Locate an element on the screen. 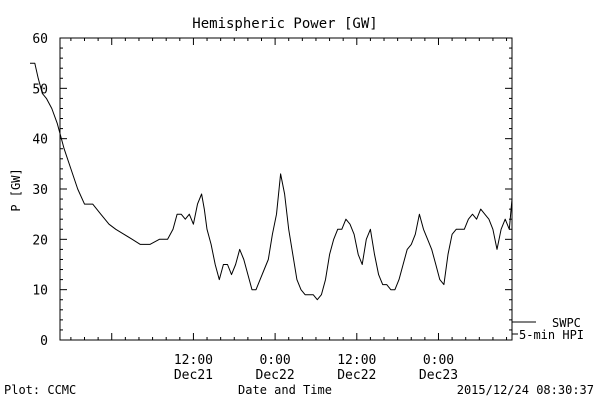 Image resolution: width=600 pixels, height=404 pixels. legend: SWPC 5-min HPI is located at coordinates (548, 329).